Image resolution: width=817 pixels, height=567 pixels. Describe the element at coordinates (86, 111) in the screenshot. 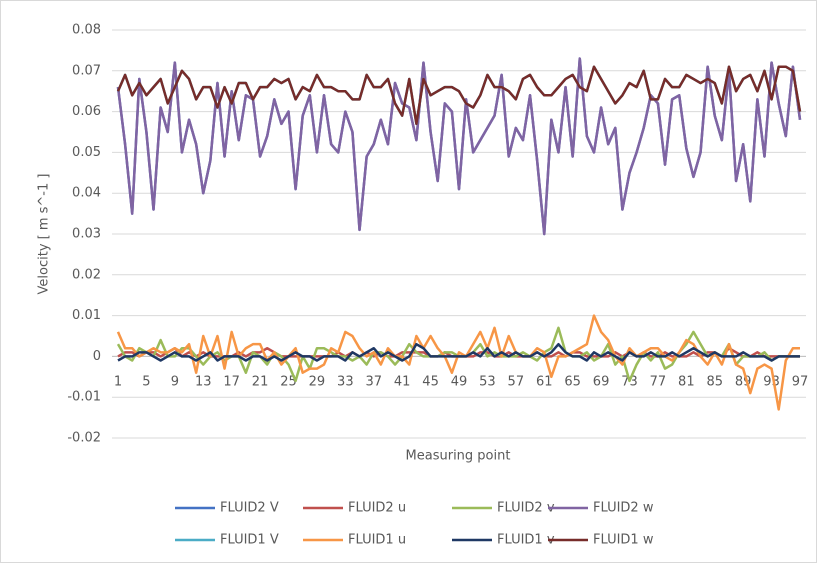

I see `y-tick-label: 0.06` at that location.